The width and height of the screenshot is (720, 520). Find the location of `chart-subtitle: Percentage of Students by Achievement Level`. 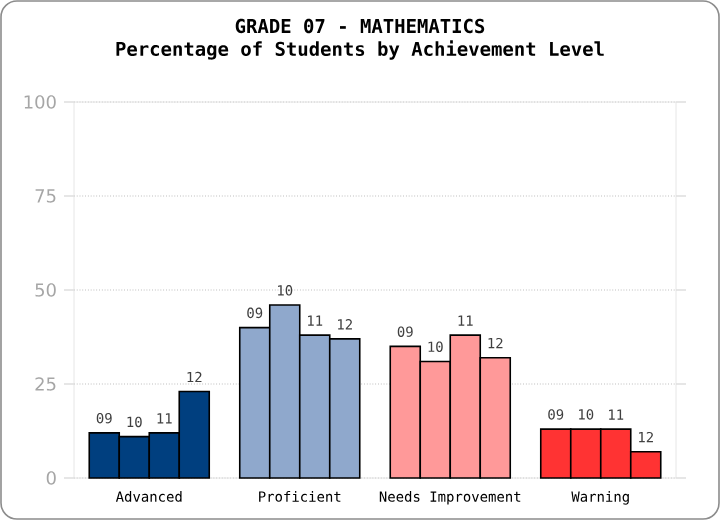

chart-subtitle: Percentage of Students by Achievement Level is located at coordinates (360, 50).